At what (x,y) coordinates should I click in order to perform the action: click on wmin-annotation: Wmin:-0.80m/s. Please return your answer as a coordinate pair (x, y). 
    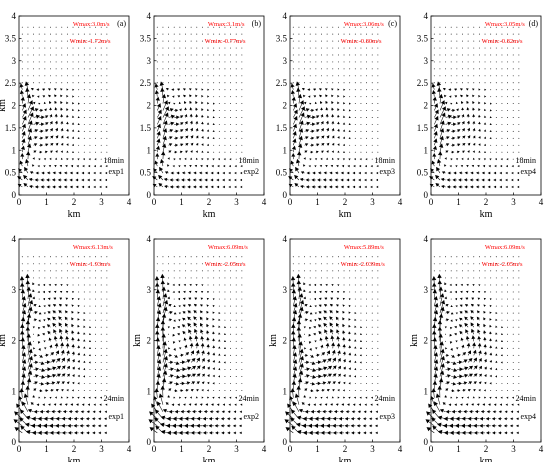
    Looking at the image, I should click on (361, 41).